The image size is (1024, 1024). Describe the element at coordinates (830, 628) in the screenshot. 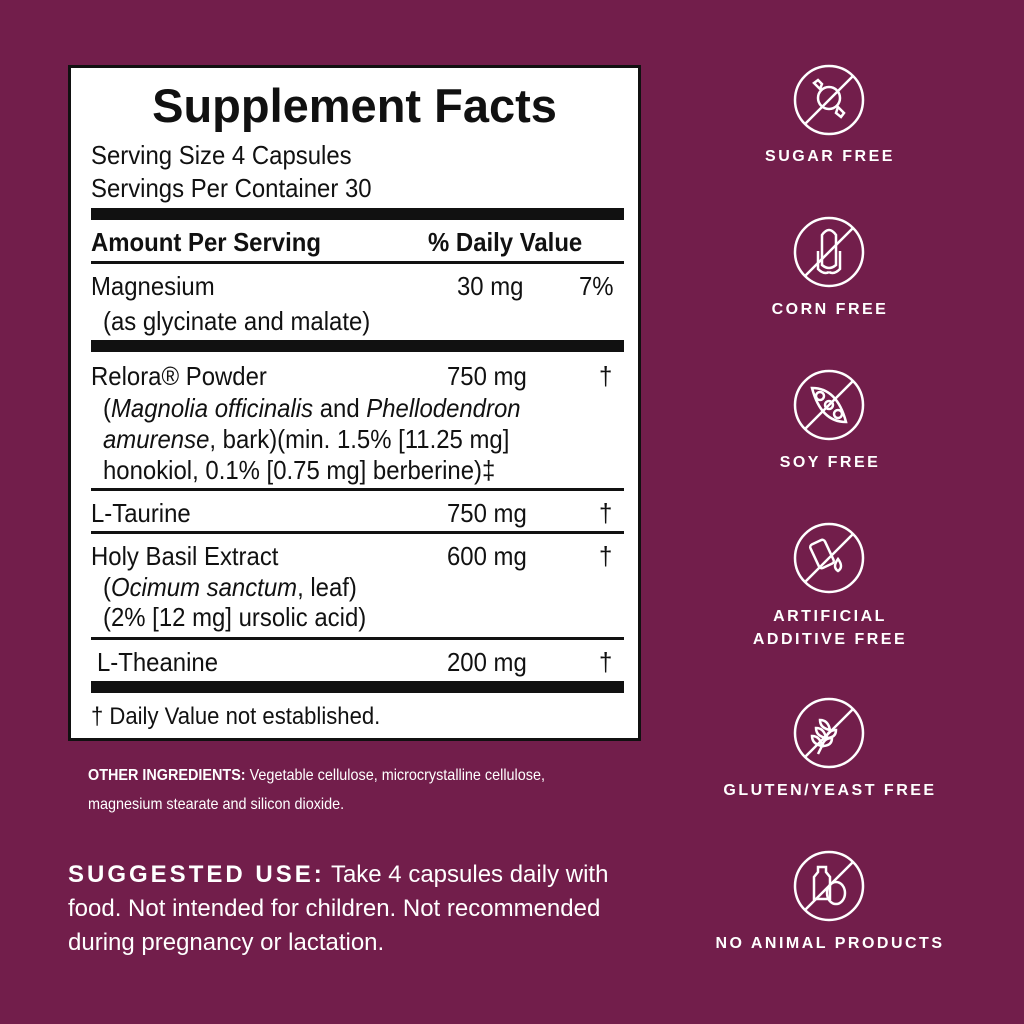

I see `badge-label: ARTIFICIAL ADDITIVE FREE` at that location.